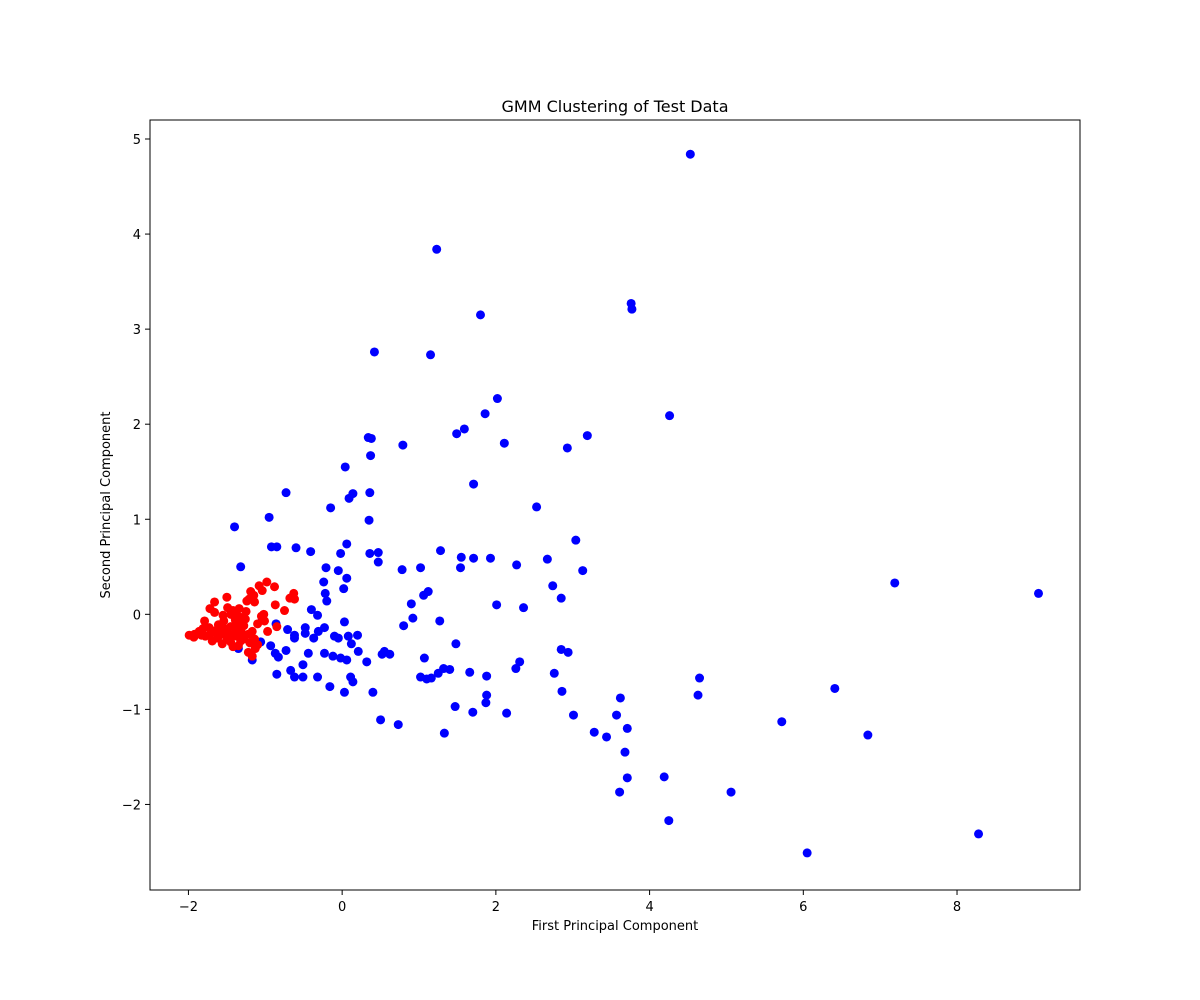  I want to click on x-axis-label: First Principal Component, so click(615, 926).